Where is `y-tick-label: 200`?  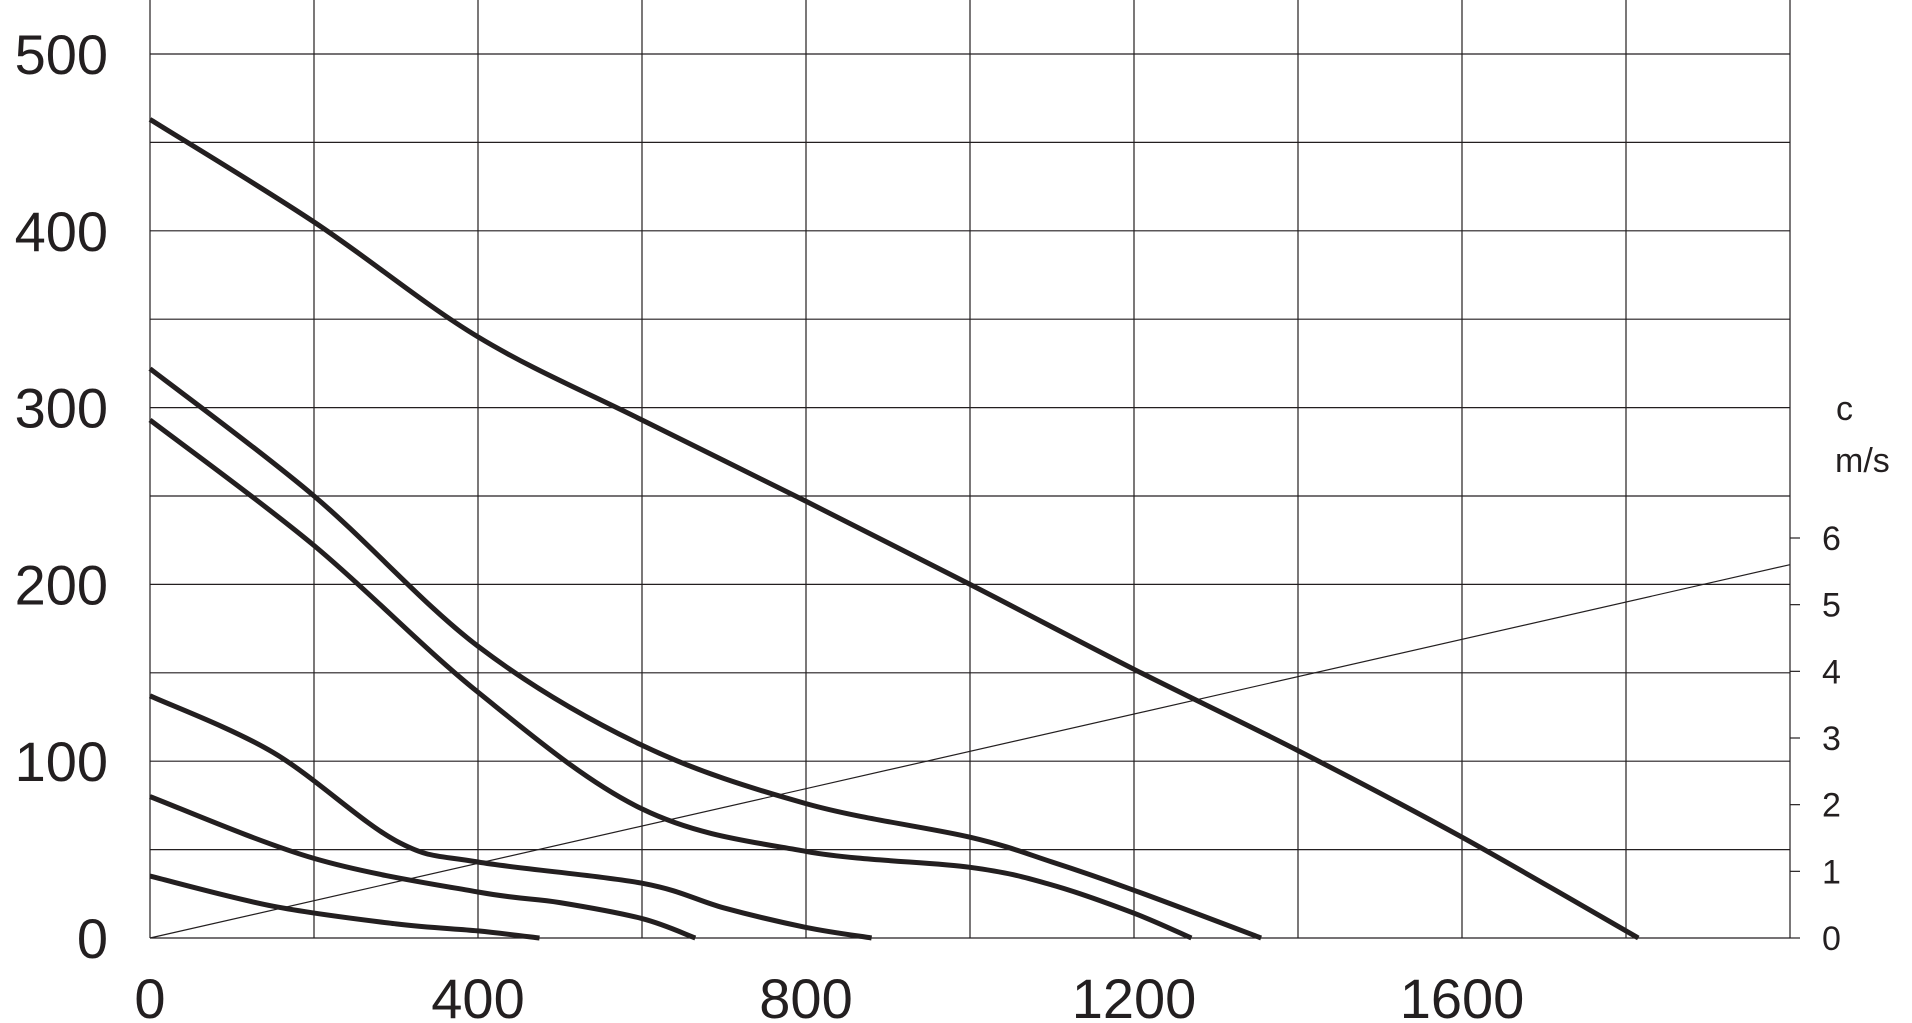 y-tick-label: 200 is located at coordinates (61, 584).